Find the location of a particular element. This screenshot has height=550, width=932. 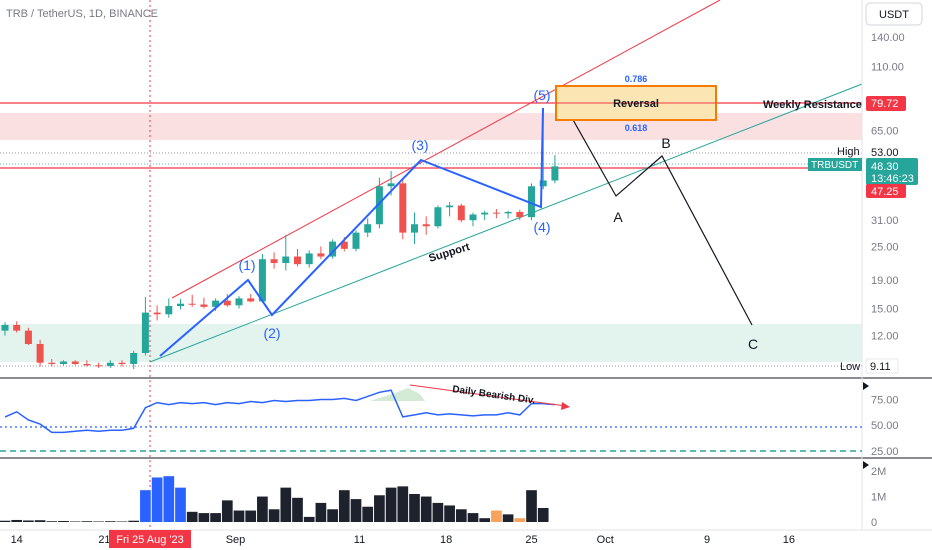

last-price-symbol: TRBUSDT is located at coordinates (834, 165).